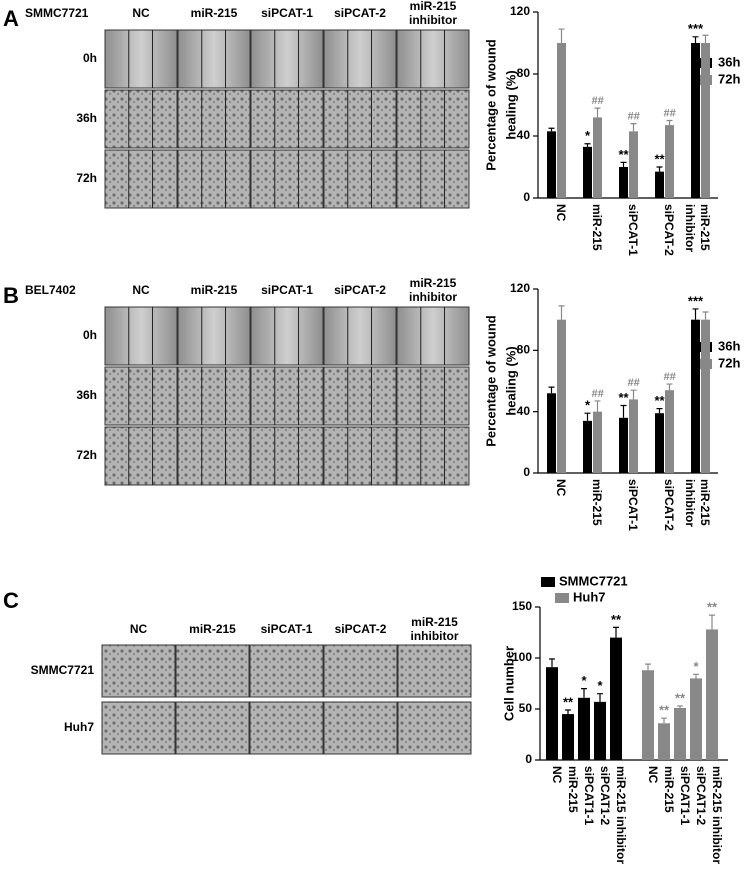 This screenshot has width=745, height=892. What do you see at coordinates (696, 28) in the screenshot?
I see `significance-label: ***` at bounding box center [696, 28].